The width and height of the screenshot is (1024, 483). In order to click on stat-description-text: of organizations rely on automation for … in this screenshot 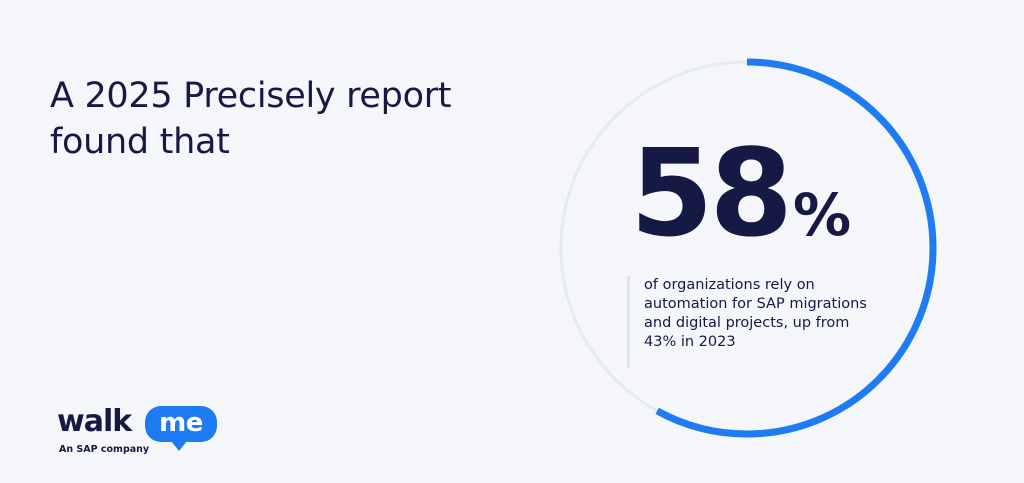, I will do `click(769, 314)`.